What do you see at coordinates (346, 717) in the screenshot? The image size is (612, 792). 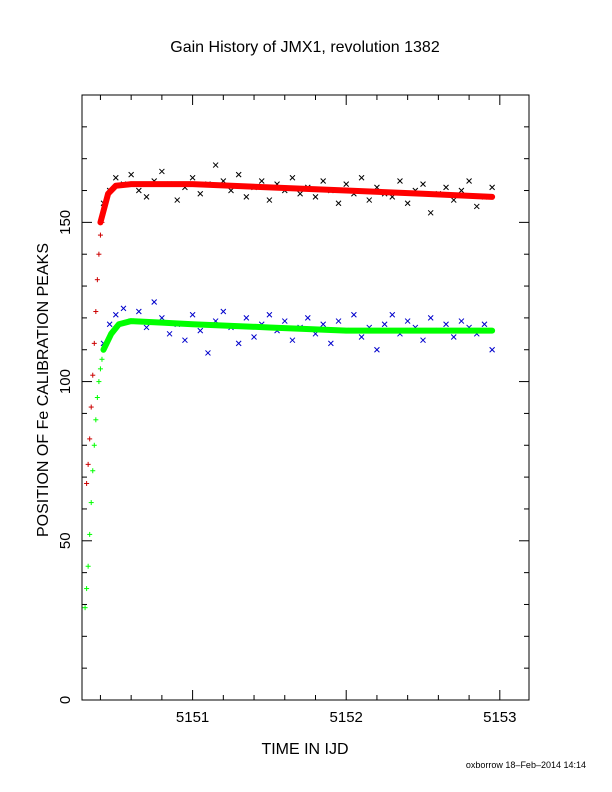 I see `x-tick-label: 5152` at bounding box center [346, 717].